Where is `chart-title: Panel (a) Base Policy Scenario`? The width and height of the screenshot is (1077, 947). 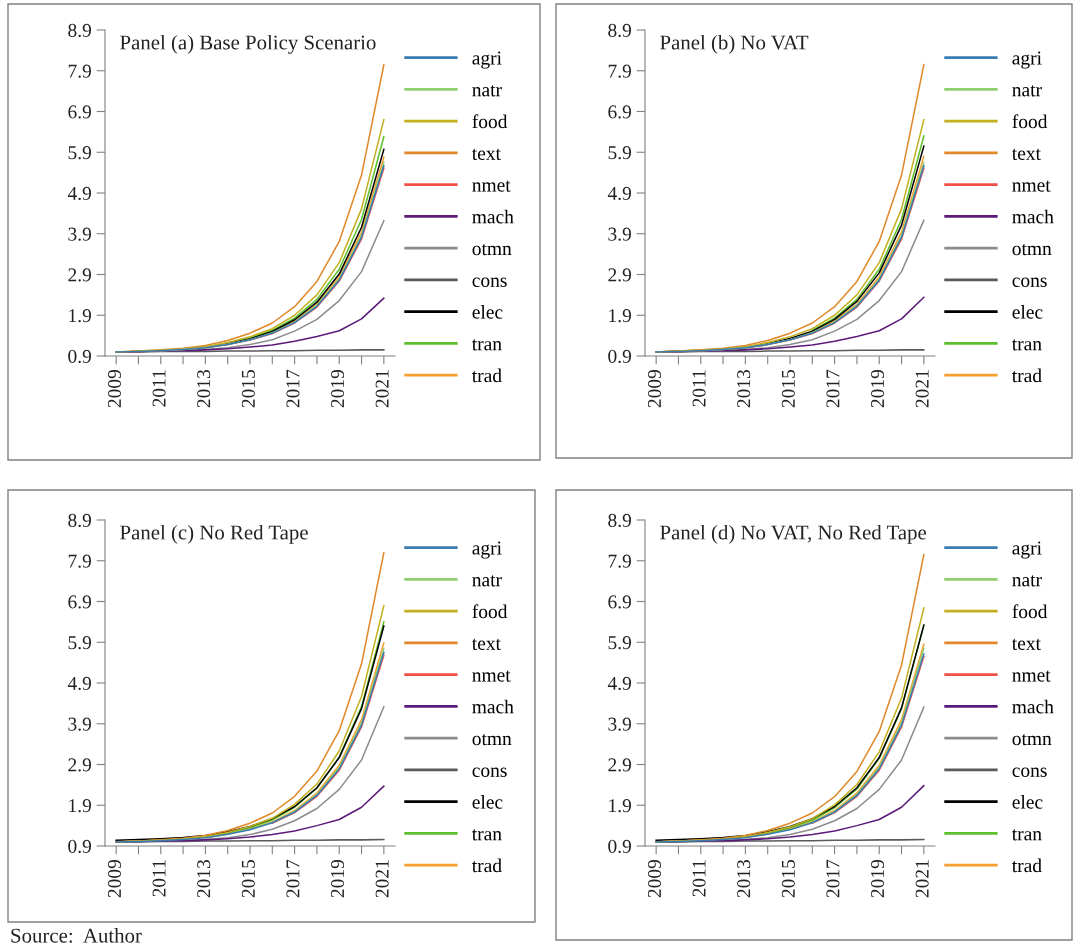 chart-title: Panel (a) Base Policy Scenario is located at coordinates (248, 44).